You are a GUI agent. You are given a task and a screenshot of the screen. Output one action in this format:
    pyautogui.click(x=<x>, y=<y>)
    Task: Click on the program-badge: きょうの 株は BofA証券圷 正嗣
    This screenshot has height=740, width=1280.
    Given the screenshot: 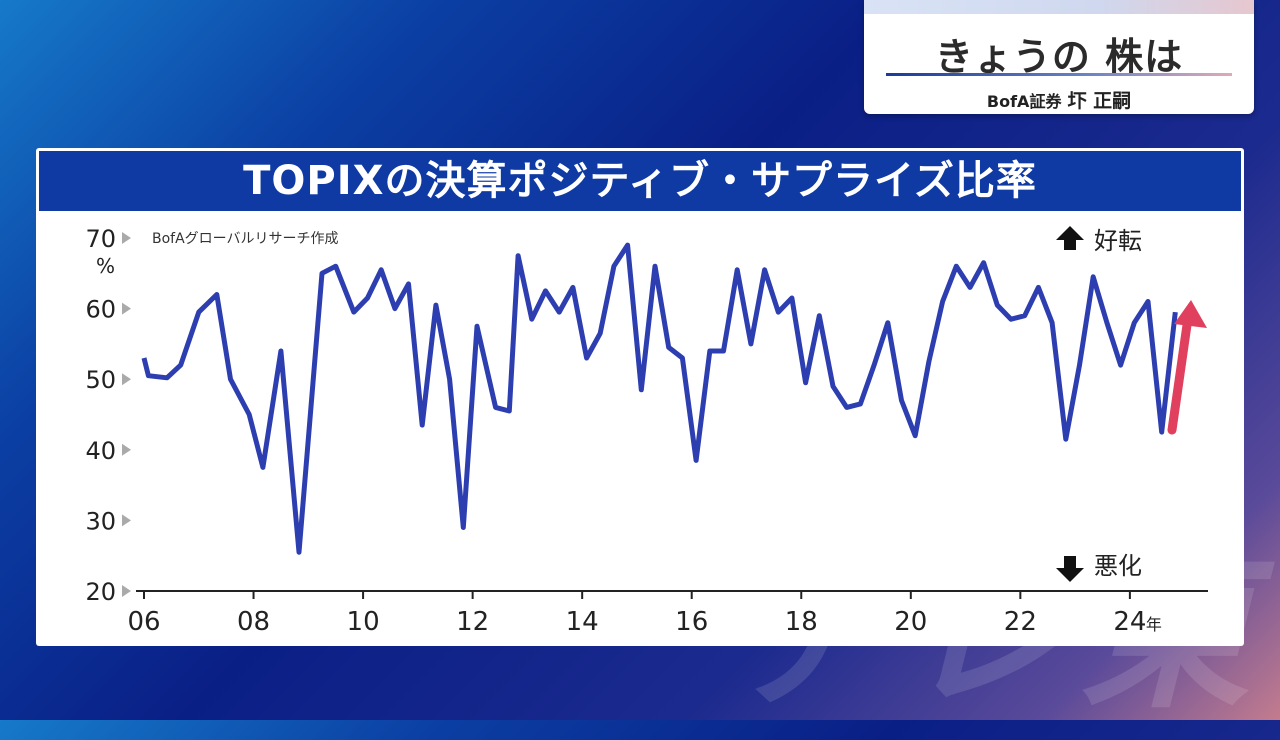 What is the action you would take?
    pyautogui.click(x=1059, y=57)
    